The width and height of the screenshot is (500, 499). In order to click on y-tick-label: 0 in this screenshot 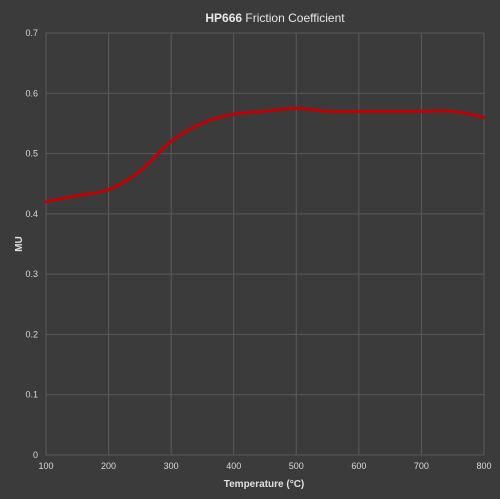, I will do `click(35, 455)`.